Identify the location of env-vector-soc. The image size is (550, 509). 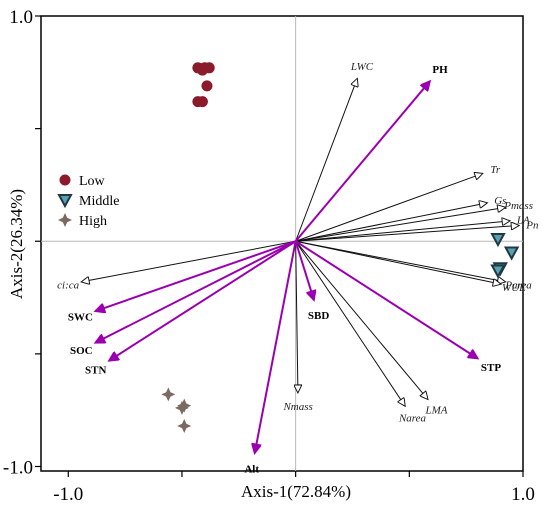
(196, 291).